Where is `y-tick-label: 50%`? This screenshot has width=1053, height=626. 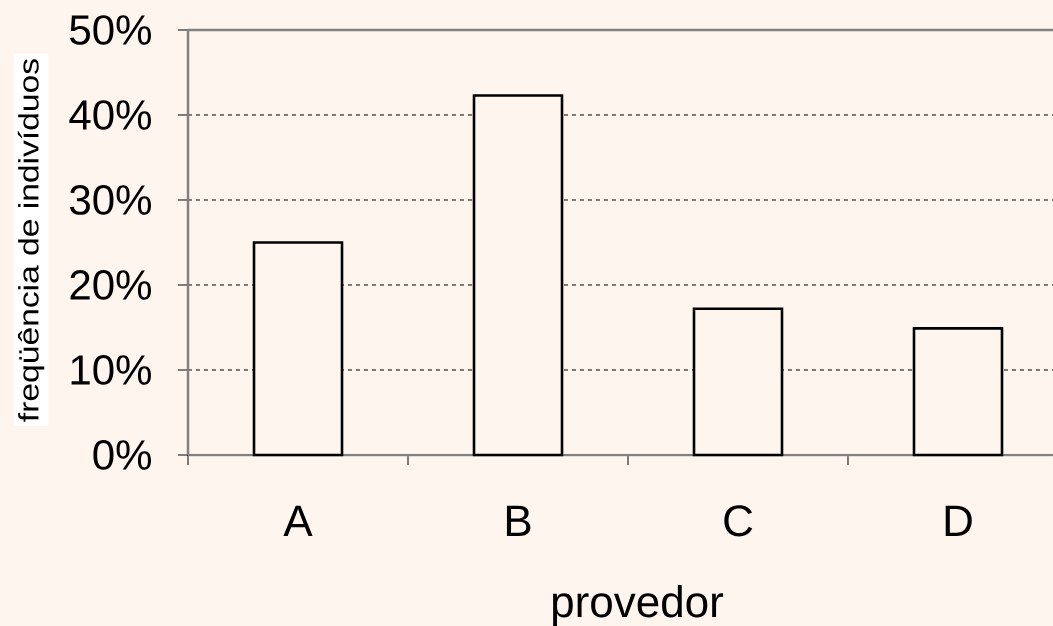 y-tick-label: 50% is located at coordinates (110, 30).